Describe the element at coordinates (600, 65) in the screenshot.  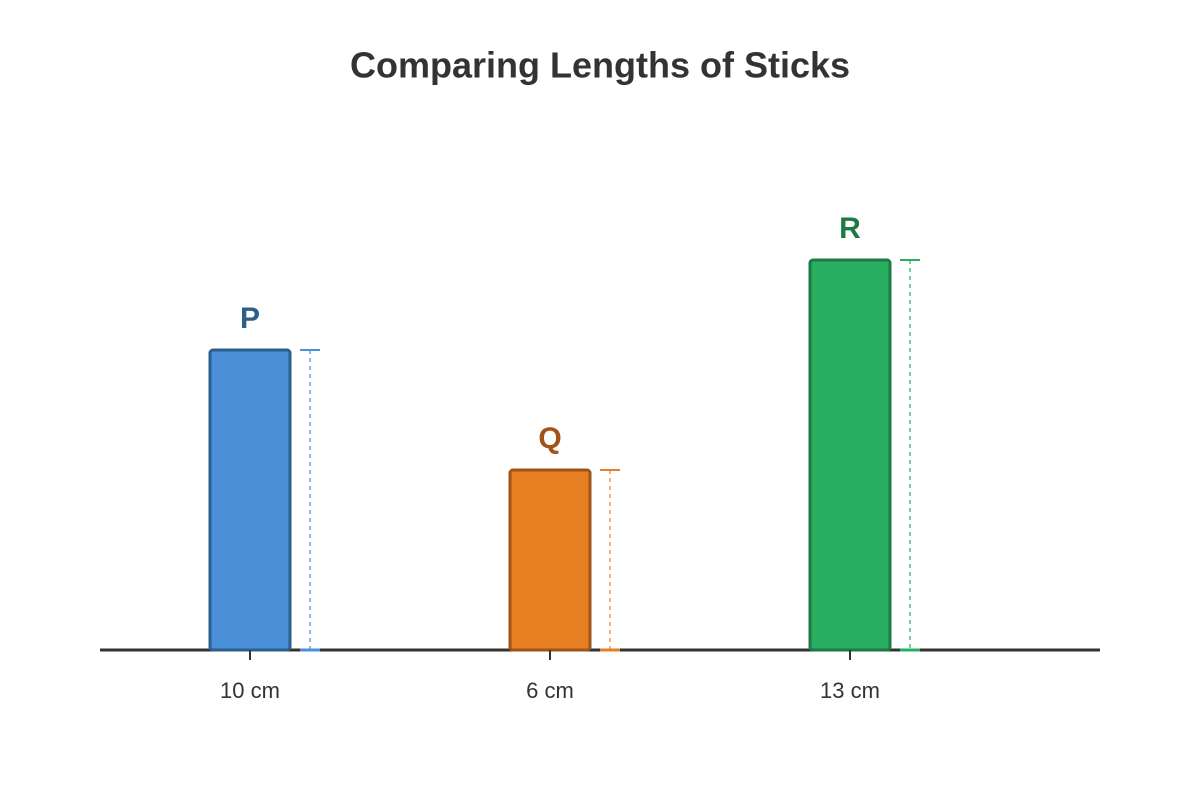
I see `chart-title: Comparing Lengths of Sticks` at that location.